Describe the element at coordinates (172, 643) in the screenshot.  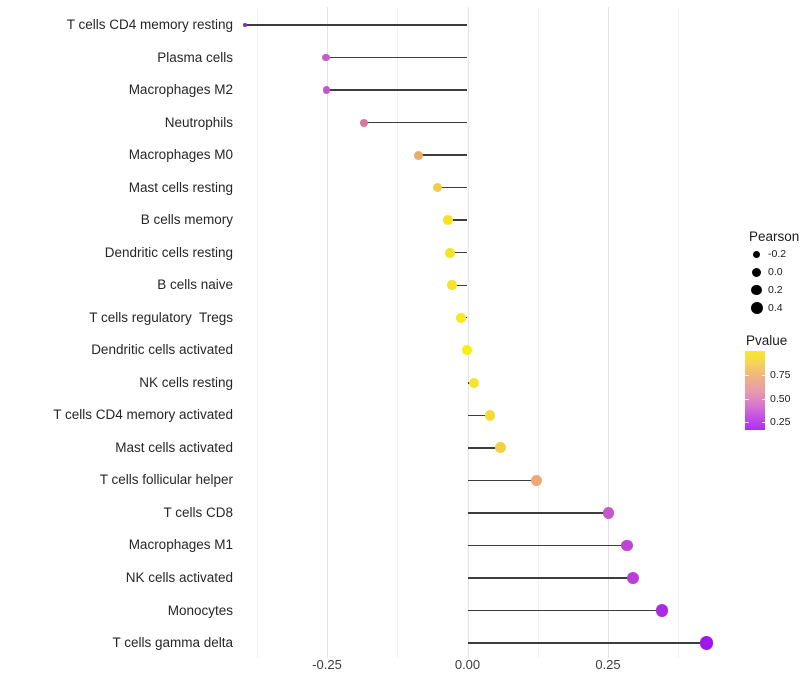
I see `y-axis-label: T cells gamma delta` at that location.